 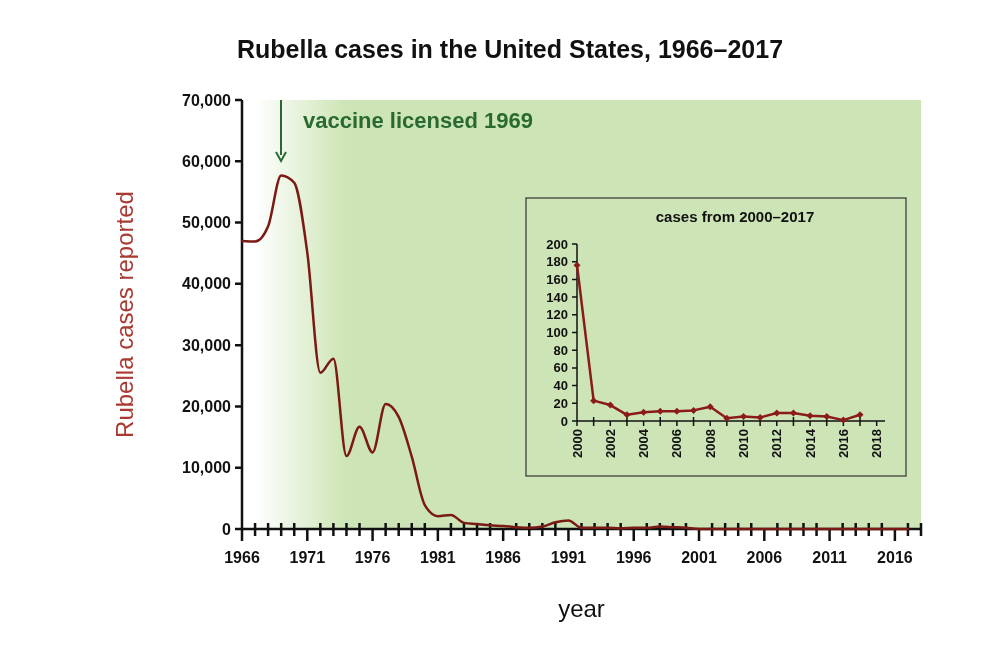 What do you see at coordinates (207, 406) in the screenshot?
I see `y-tick-label: 20,000` at bounding box center [207, 406].